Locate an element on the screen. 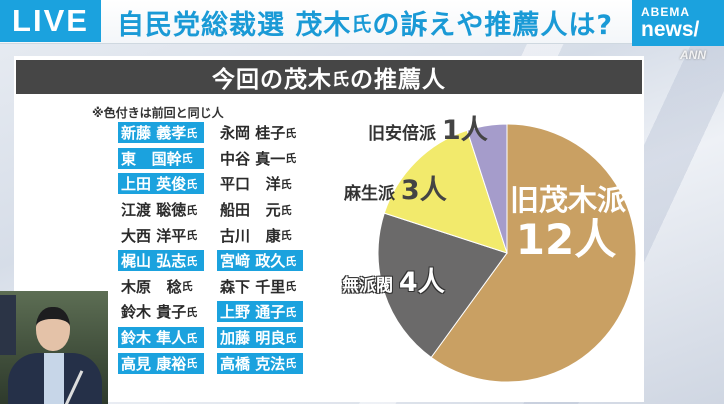 The height and width of the screenshot is (404, 724). name-row: 大西 洋平氏古川 康氏 is located at coordinates (218, 235).